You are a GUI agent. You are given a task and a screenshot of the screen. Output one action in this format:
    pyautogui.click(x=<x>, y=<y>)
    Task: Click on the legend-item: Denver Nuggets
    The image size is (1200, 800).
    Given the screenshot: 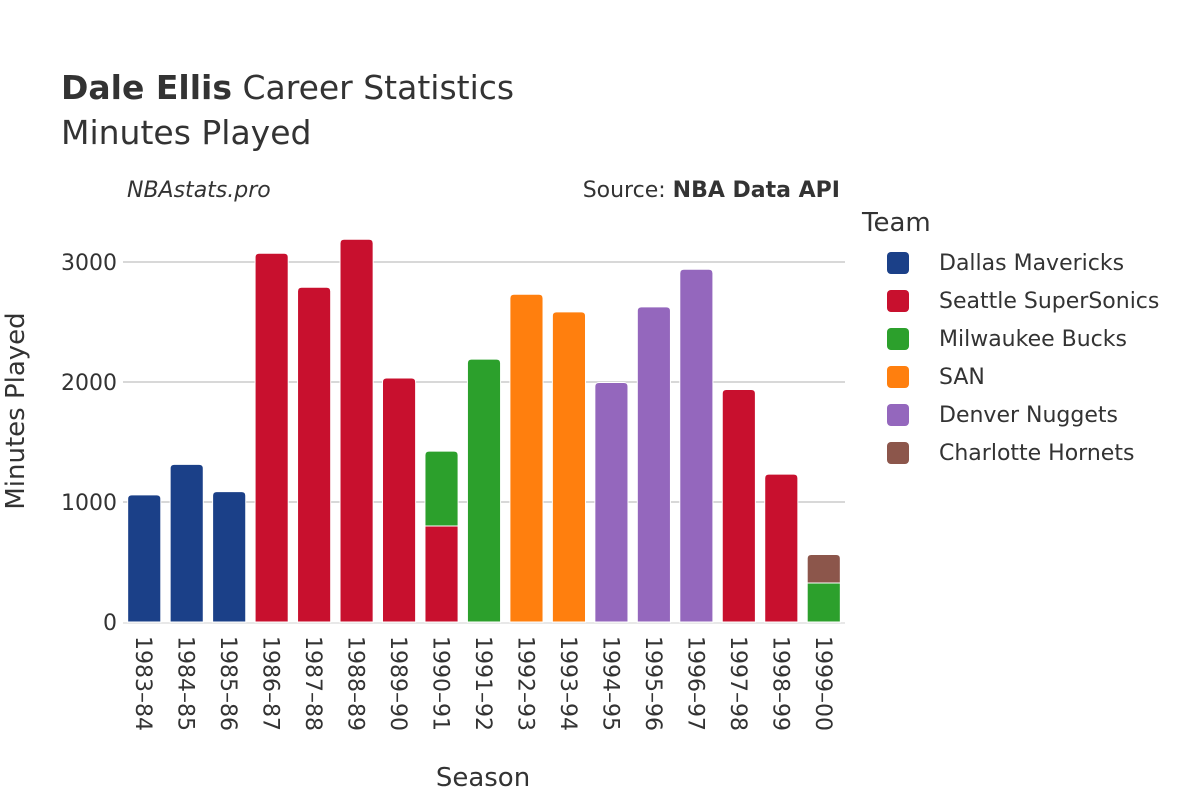 What is the action you would take?
    pyautogui.click(x=1010, y=415)
    